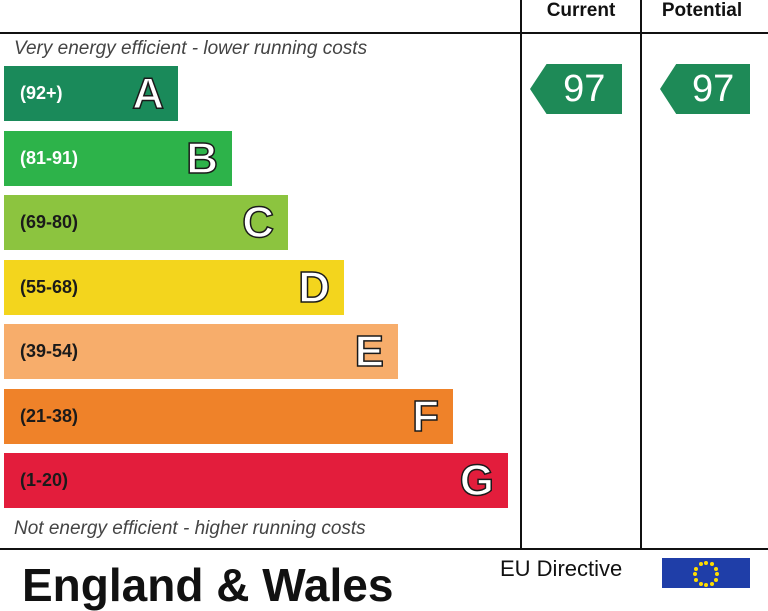 This screenshot has width=768, height=611. What do you see at coordinates (49, 222) in the screenshot?
I see `band-range-label: (69-80)` at bounding box center [49, 222].